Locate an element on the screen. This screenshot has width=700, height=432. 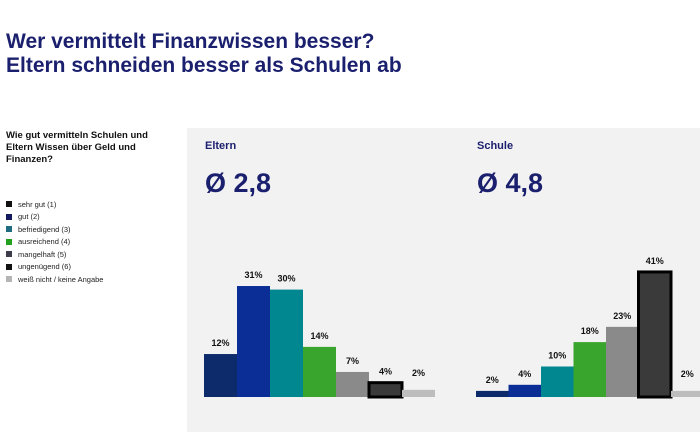
legend-item: gut (2) is located at coordinates (54, 217).